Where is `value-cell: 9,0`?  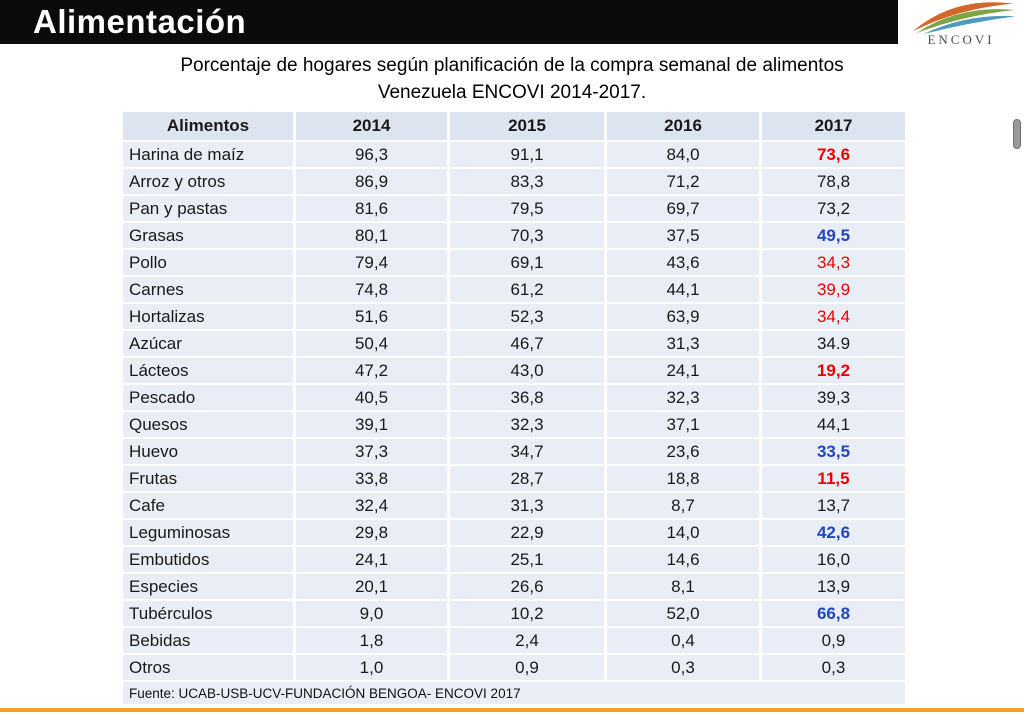 value-cell: 9,0 is located at coordinates (371, 613).